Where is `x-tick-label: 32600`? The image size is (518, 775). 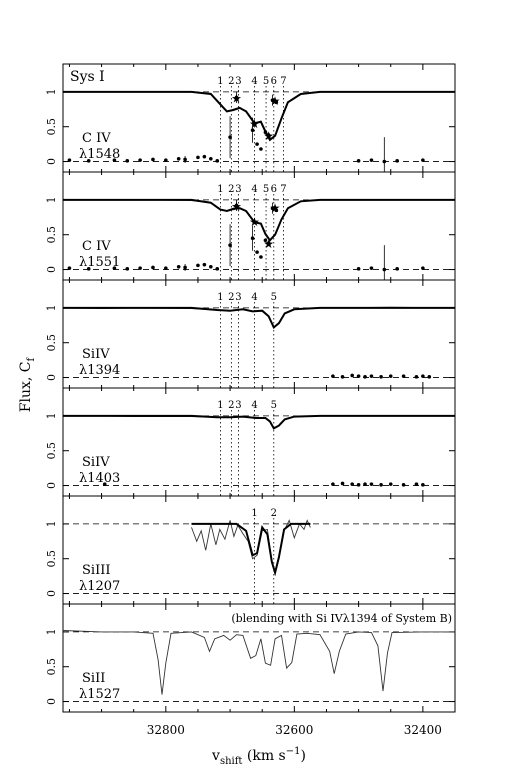
x-tick-label: 32600 is located at coordinates (294, 730).